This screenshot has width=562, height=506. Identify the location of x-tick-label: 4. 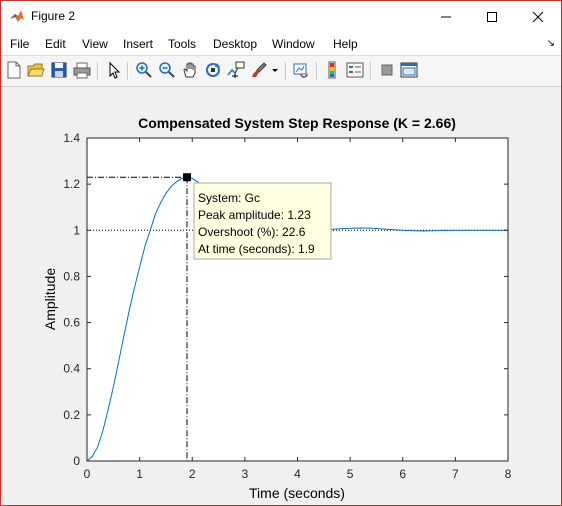
(297, 474).